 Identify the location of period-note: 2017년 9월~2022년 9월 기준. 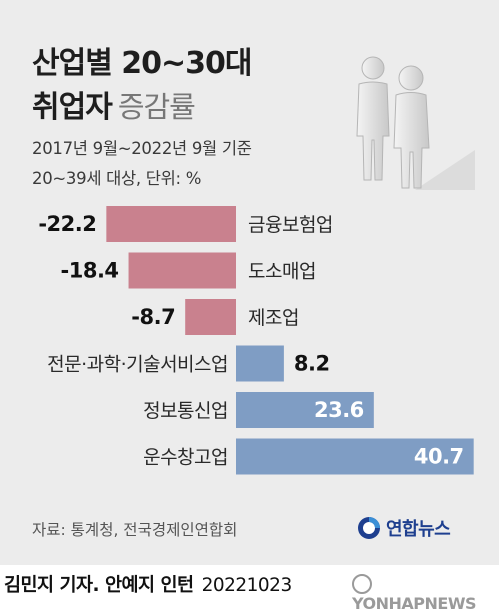
(142, 148).